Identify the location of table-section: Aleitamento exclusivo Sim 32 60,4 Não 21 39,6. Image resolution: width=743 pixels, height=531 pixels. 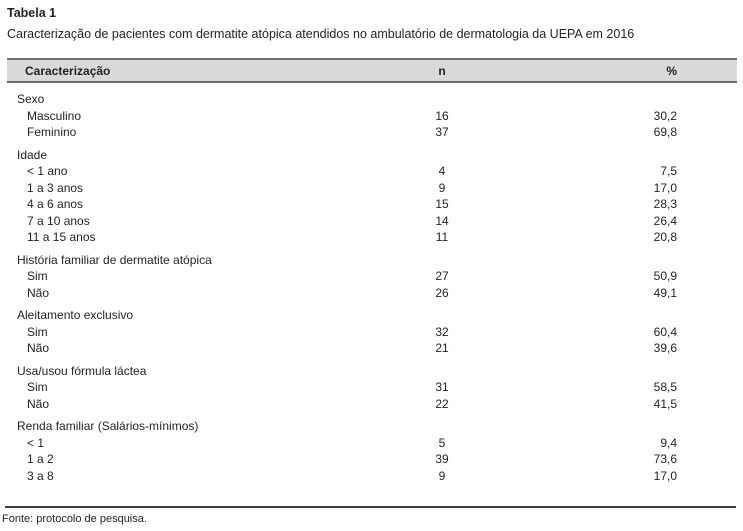
(372, 332).